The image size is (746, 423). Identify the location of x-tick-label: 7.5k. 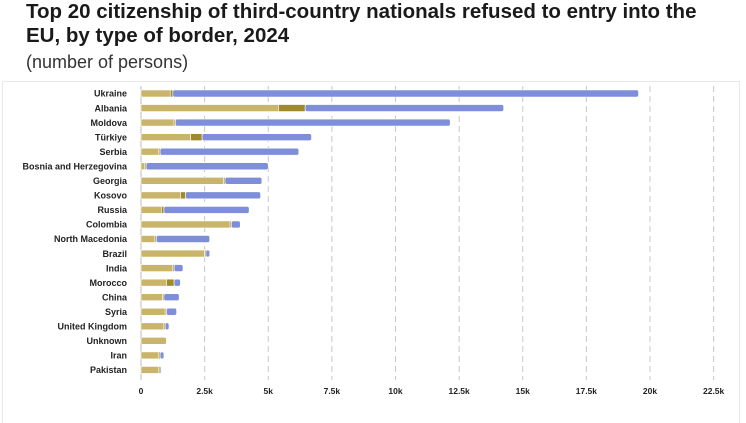
(332, 391).